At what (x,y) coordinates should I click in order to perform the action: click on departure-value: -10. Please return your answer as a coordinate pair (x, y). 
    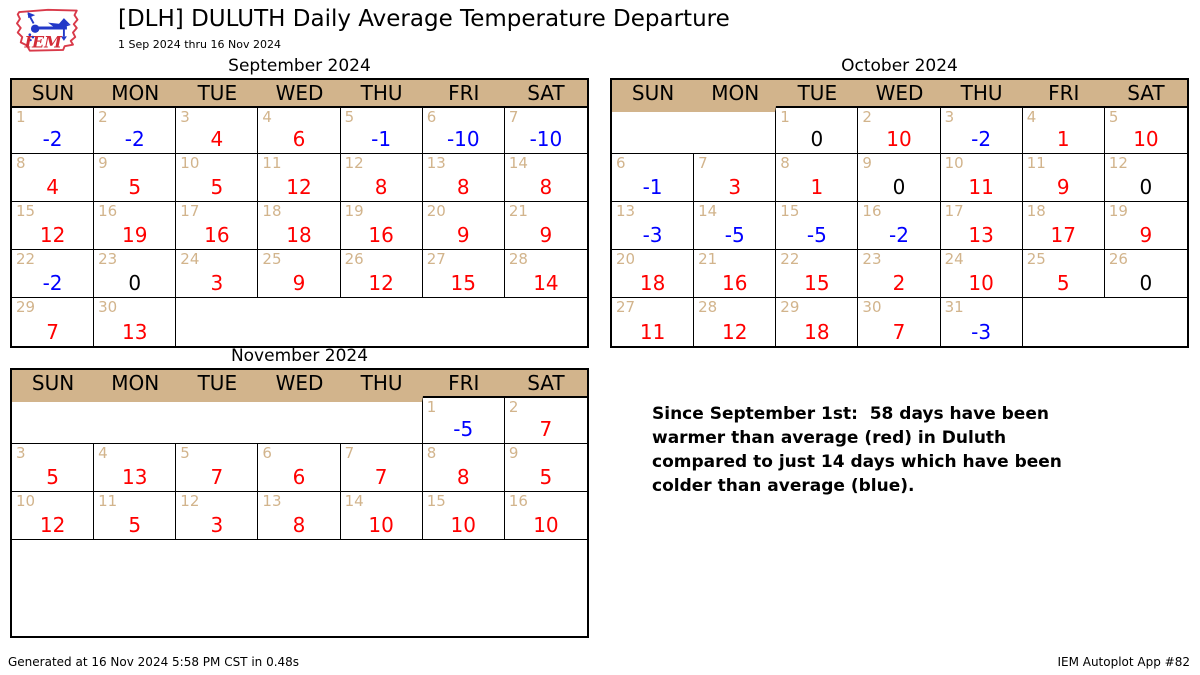
    Looking at the image, I should click on (463, 139).